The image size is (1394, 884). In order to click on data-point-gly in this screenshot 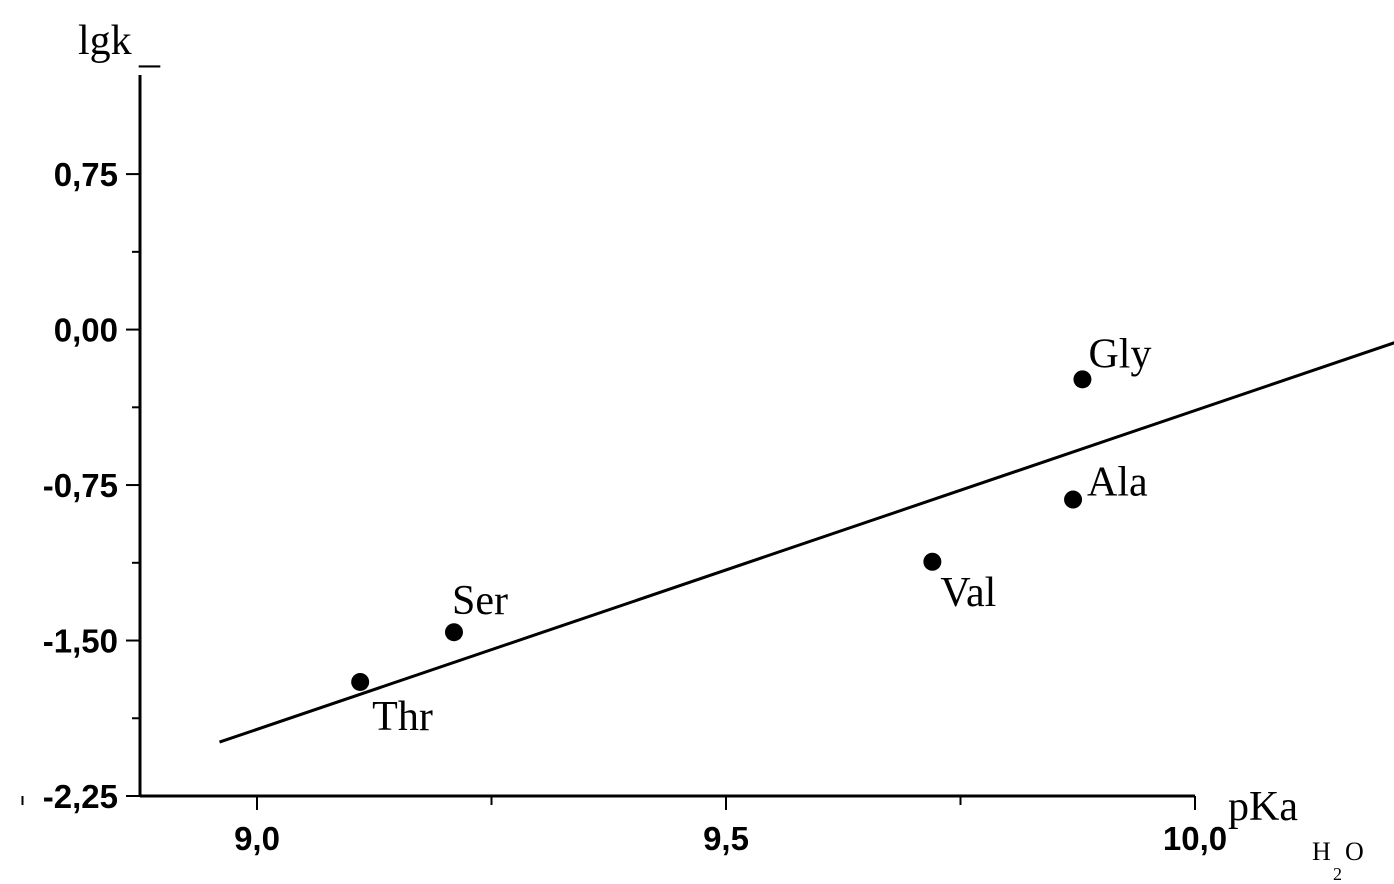, I will do `click(1082, 379)`.